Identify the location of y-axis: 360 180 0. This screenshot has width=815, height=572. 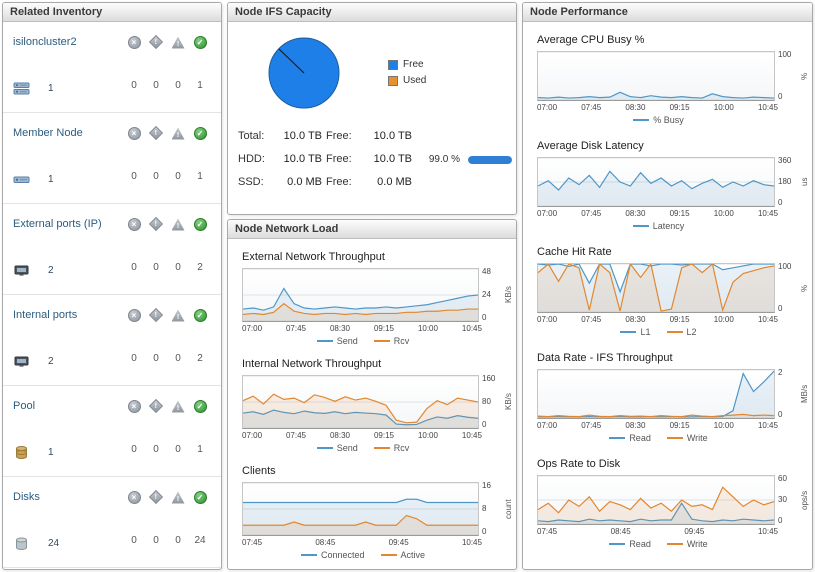
(787, 182).